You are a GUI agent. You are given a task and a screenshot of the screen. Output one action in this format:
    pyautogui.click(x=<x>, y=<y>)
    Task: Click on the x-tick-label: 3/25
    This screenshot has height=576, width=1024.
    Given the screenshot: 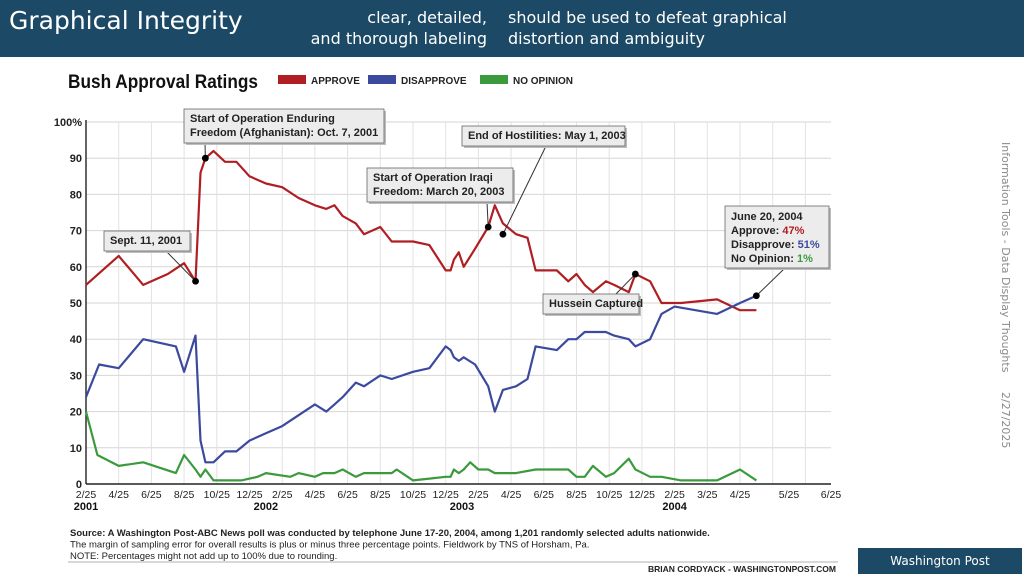 What is the action you would take?
    pyautogui.click(x=707, y=495)
    